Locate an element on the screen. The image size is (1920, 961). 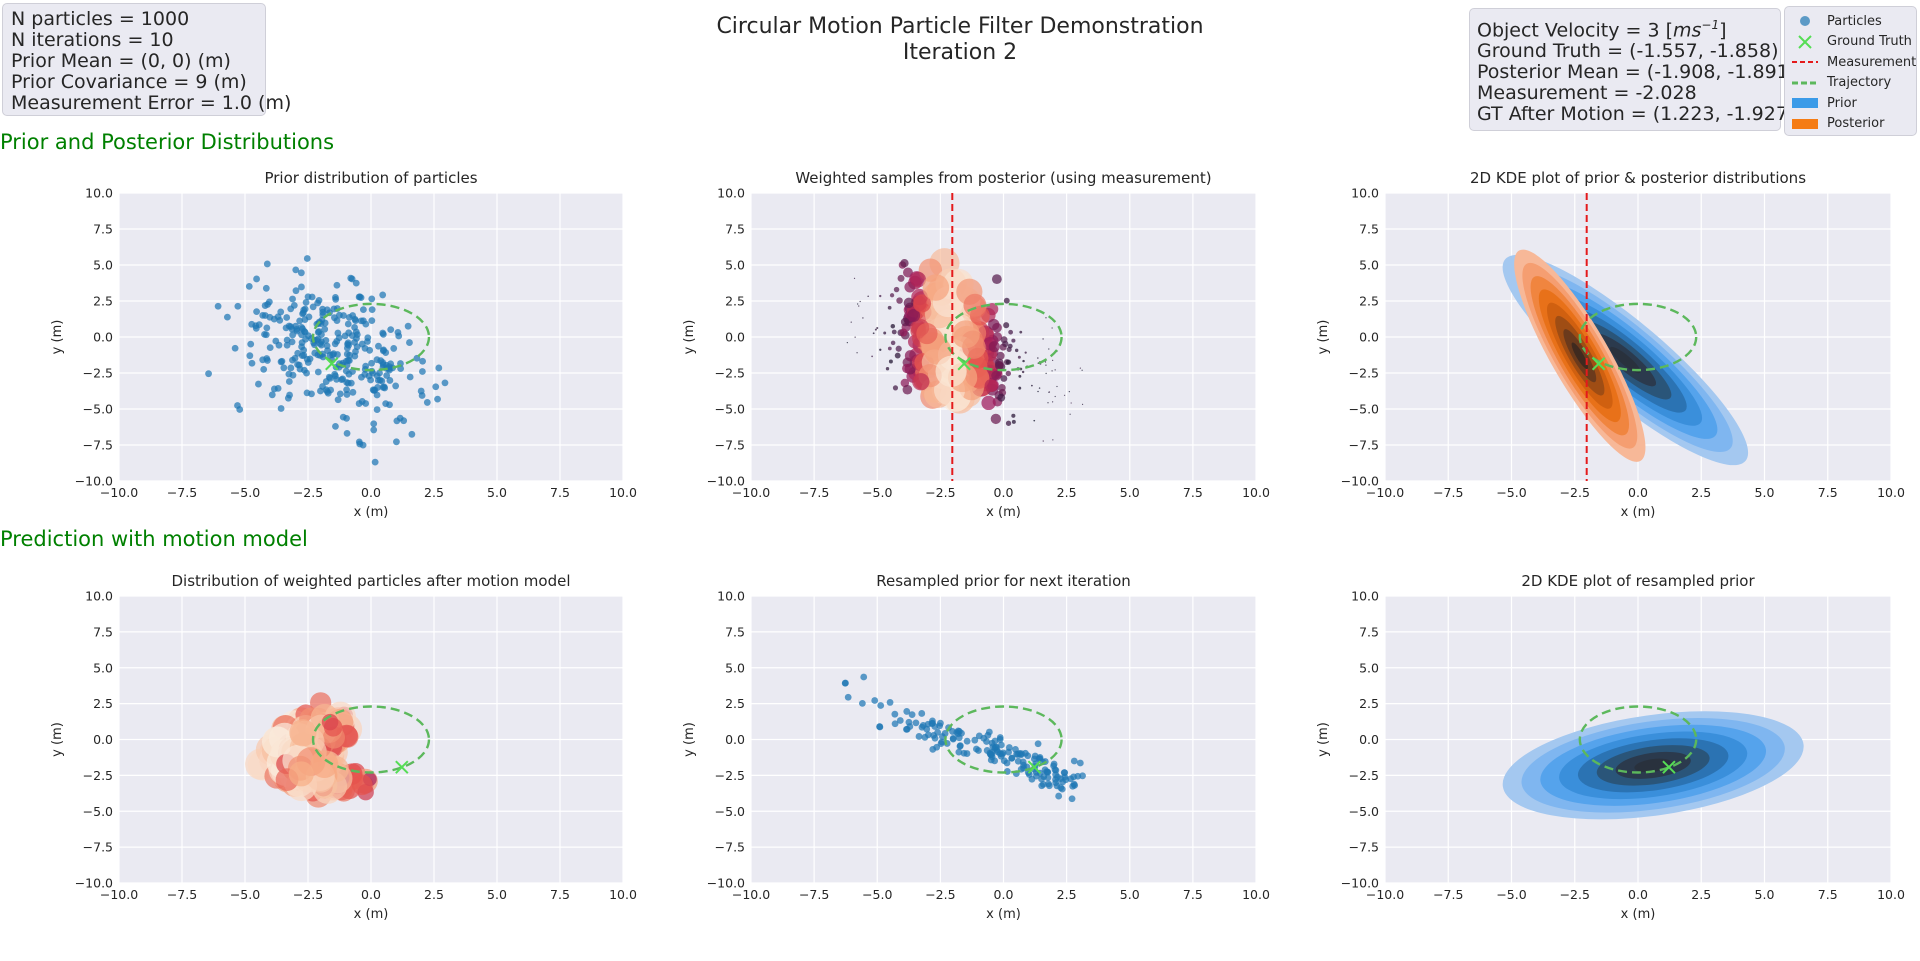
x-tick-label: −5.0 is located at coordinates (877, 894).